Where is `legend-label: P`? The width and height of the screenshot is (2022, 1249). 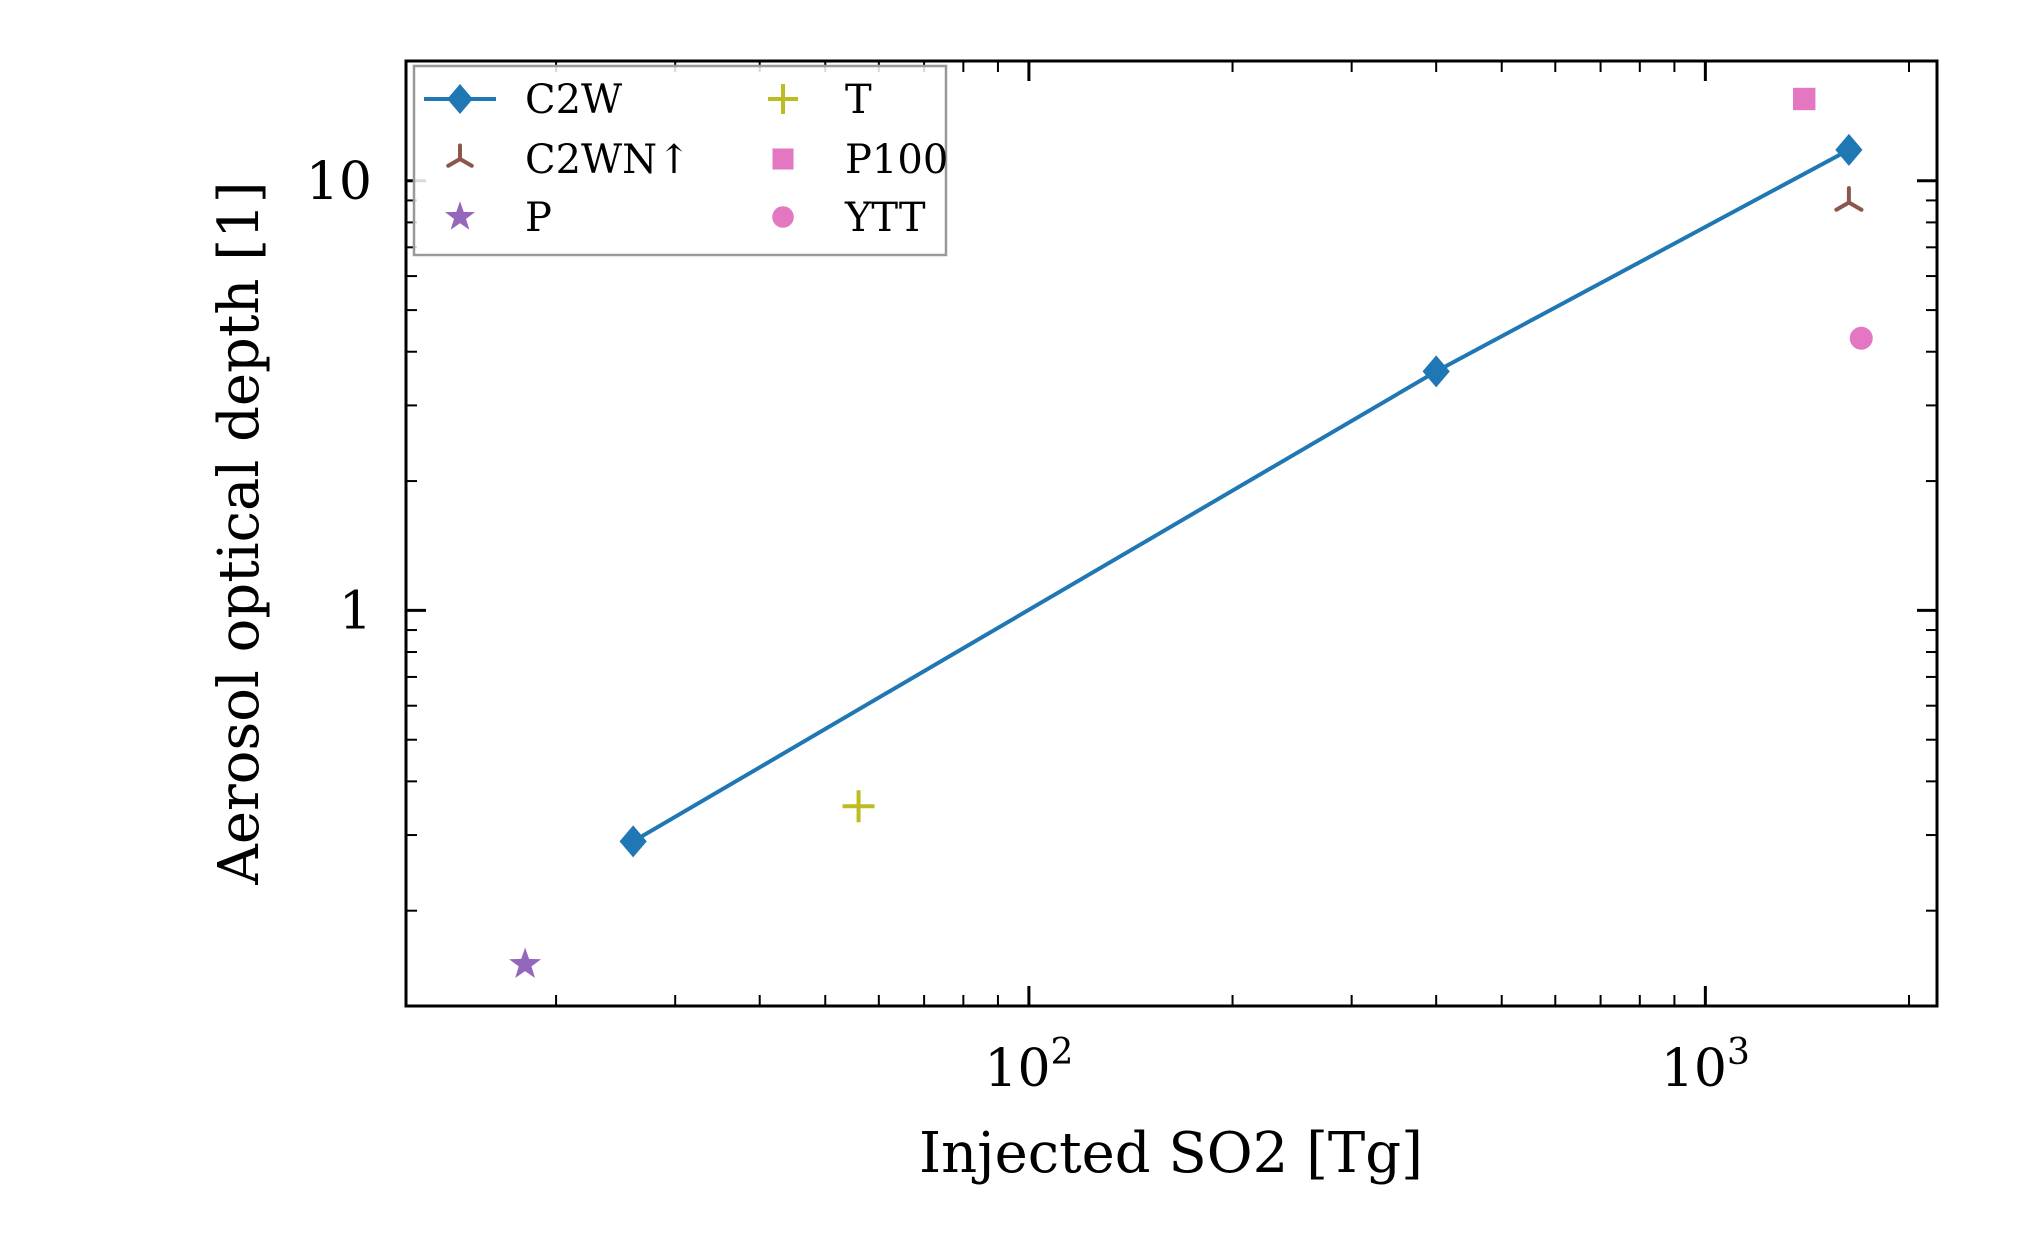 legend-label: P is located at coordinates (538, 218).